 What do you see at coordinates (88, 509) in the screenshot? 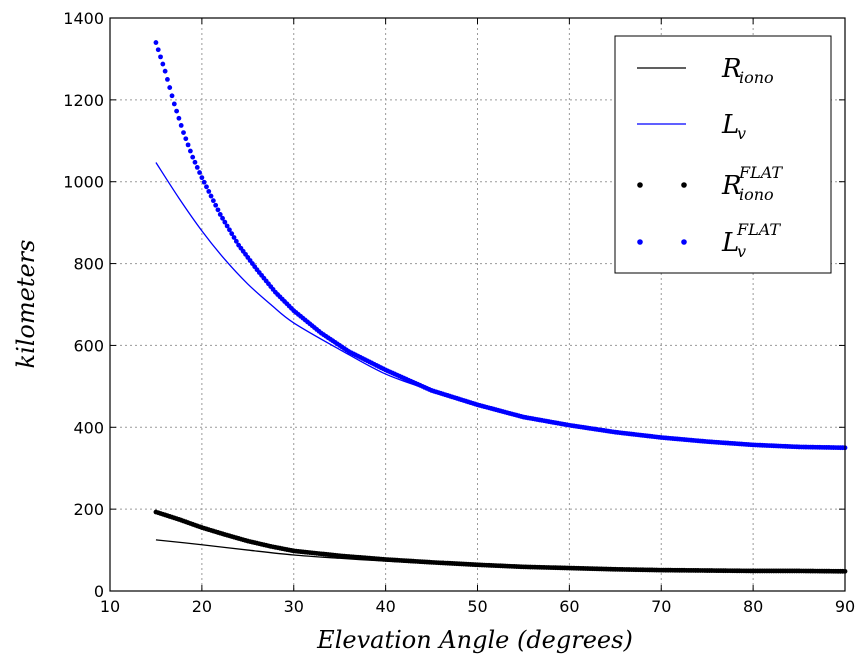
I see `y-tick-label: 200` at bounding box center [88, 509].